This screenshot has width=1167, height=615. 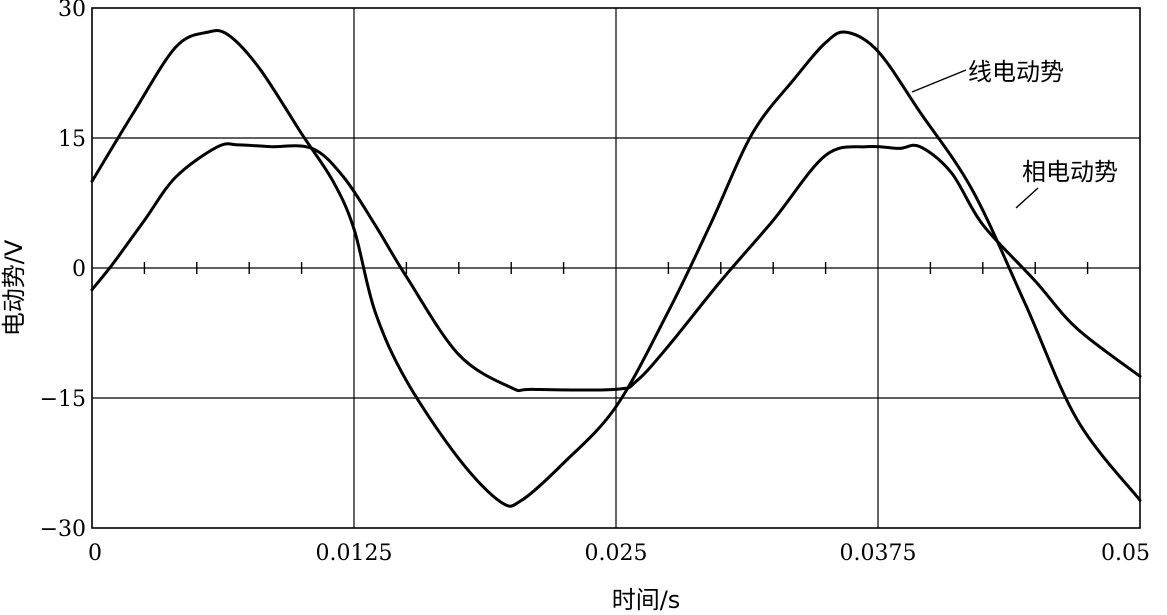 What do you see at coordinates (63, 529) in the screenshot?
I see `y-tick-label-0: −30` at bounding box center [63, 529].